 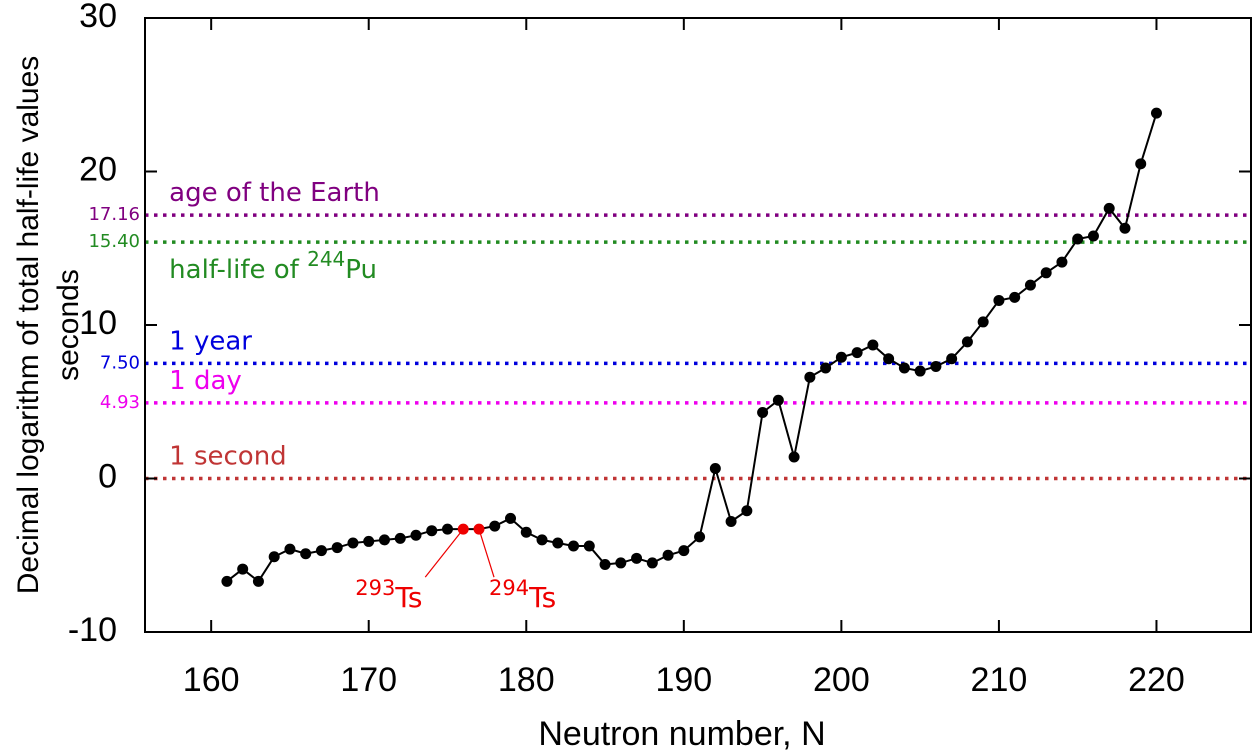 I want to click on x-tick-label: 190, so click(x=683, y=680).